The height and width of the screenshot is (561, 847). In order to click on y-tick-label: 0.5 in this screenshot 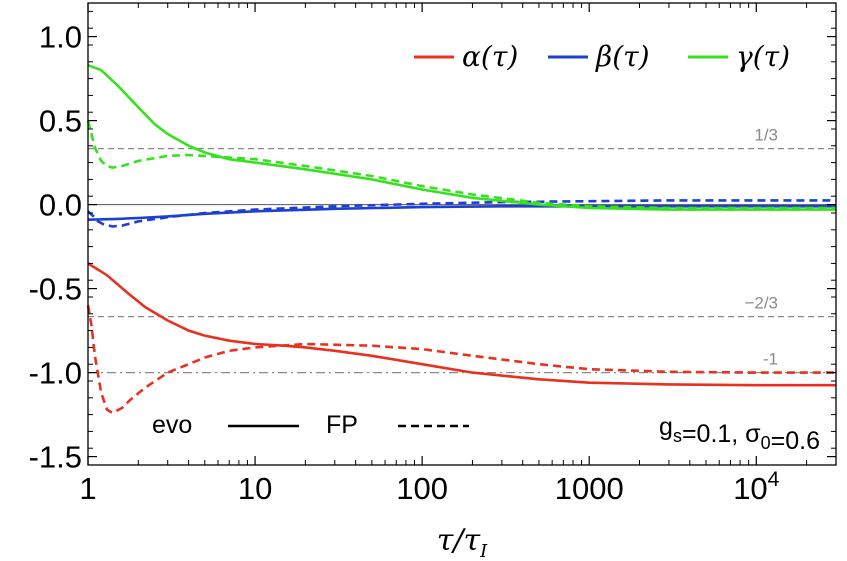, I will do `click(60, 121)`.